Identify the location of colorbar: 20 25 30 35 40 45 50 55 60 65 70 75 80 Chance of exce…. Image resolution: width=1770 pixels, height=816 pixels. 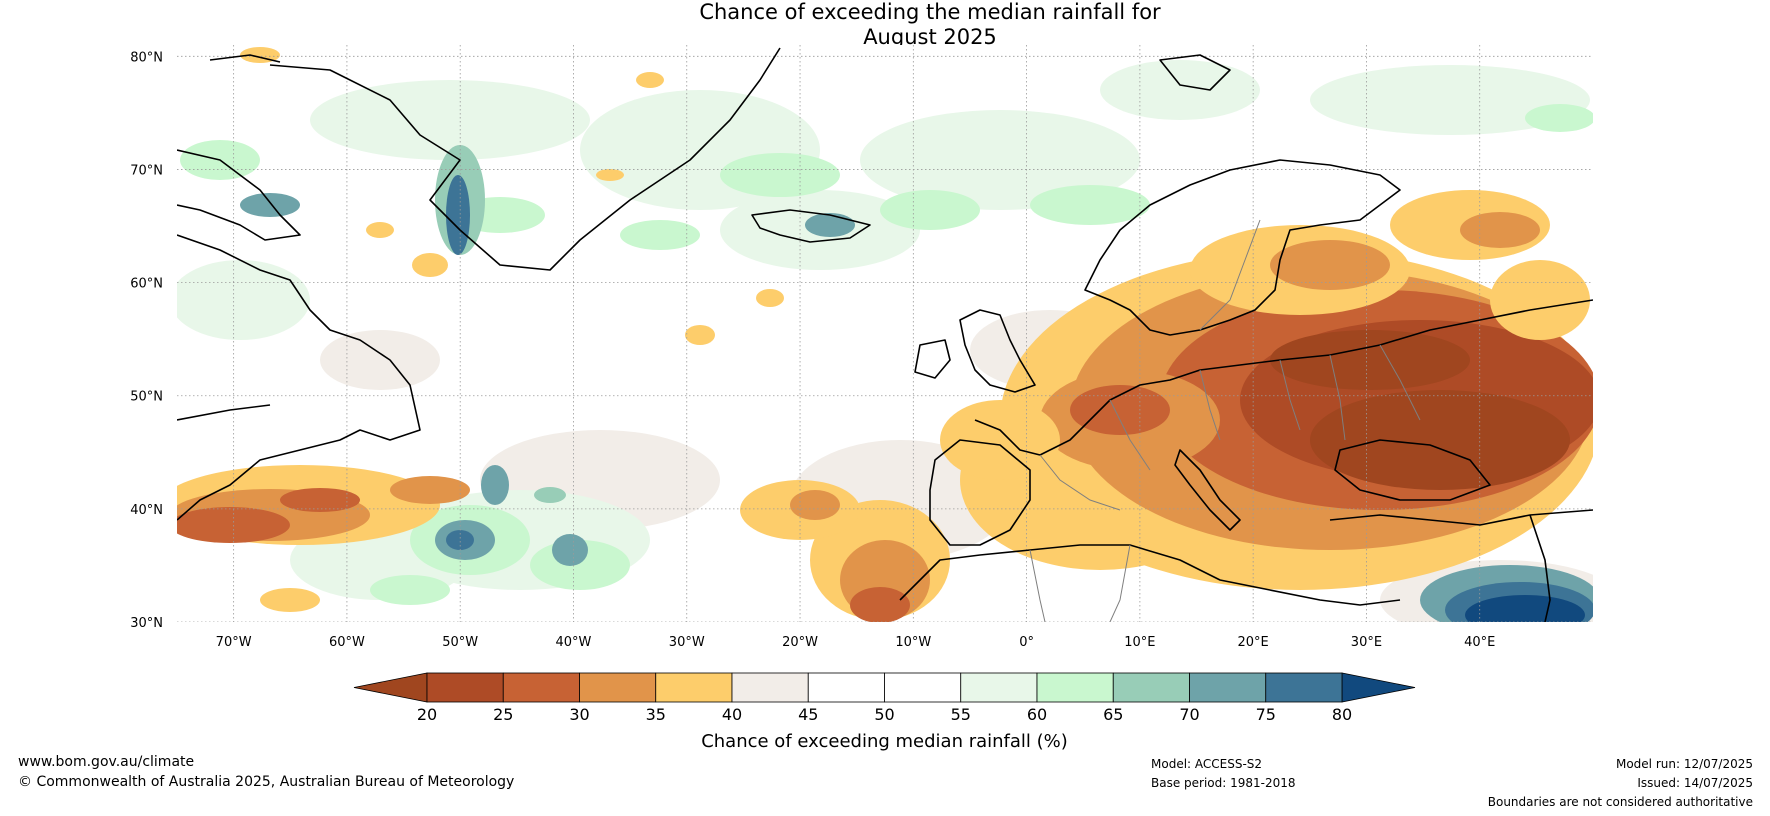
(884, 712).